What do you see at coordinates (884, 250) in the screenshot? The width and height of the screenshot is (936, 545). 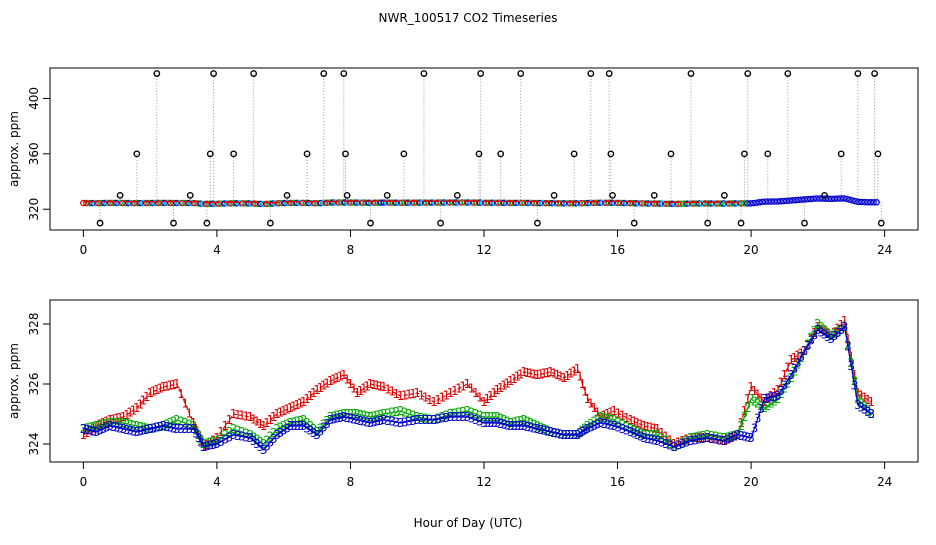 I see `x-tick-label: 24` at bounding box center [884, 250].